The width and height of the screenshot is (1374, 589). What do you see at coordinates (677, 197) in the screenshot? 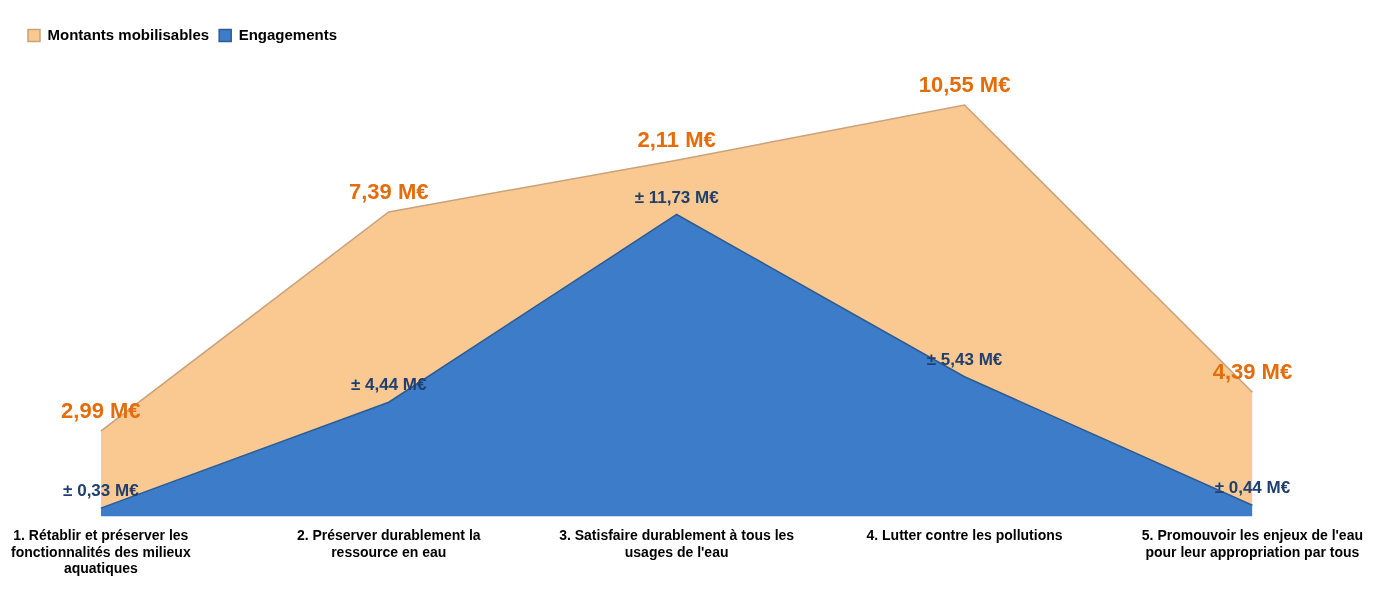
I see `data-label: ± 11,73 M€` at bounding box center [677, 197].